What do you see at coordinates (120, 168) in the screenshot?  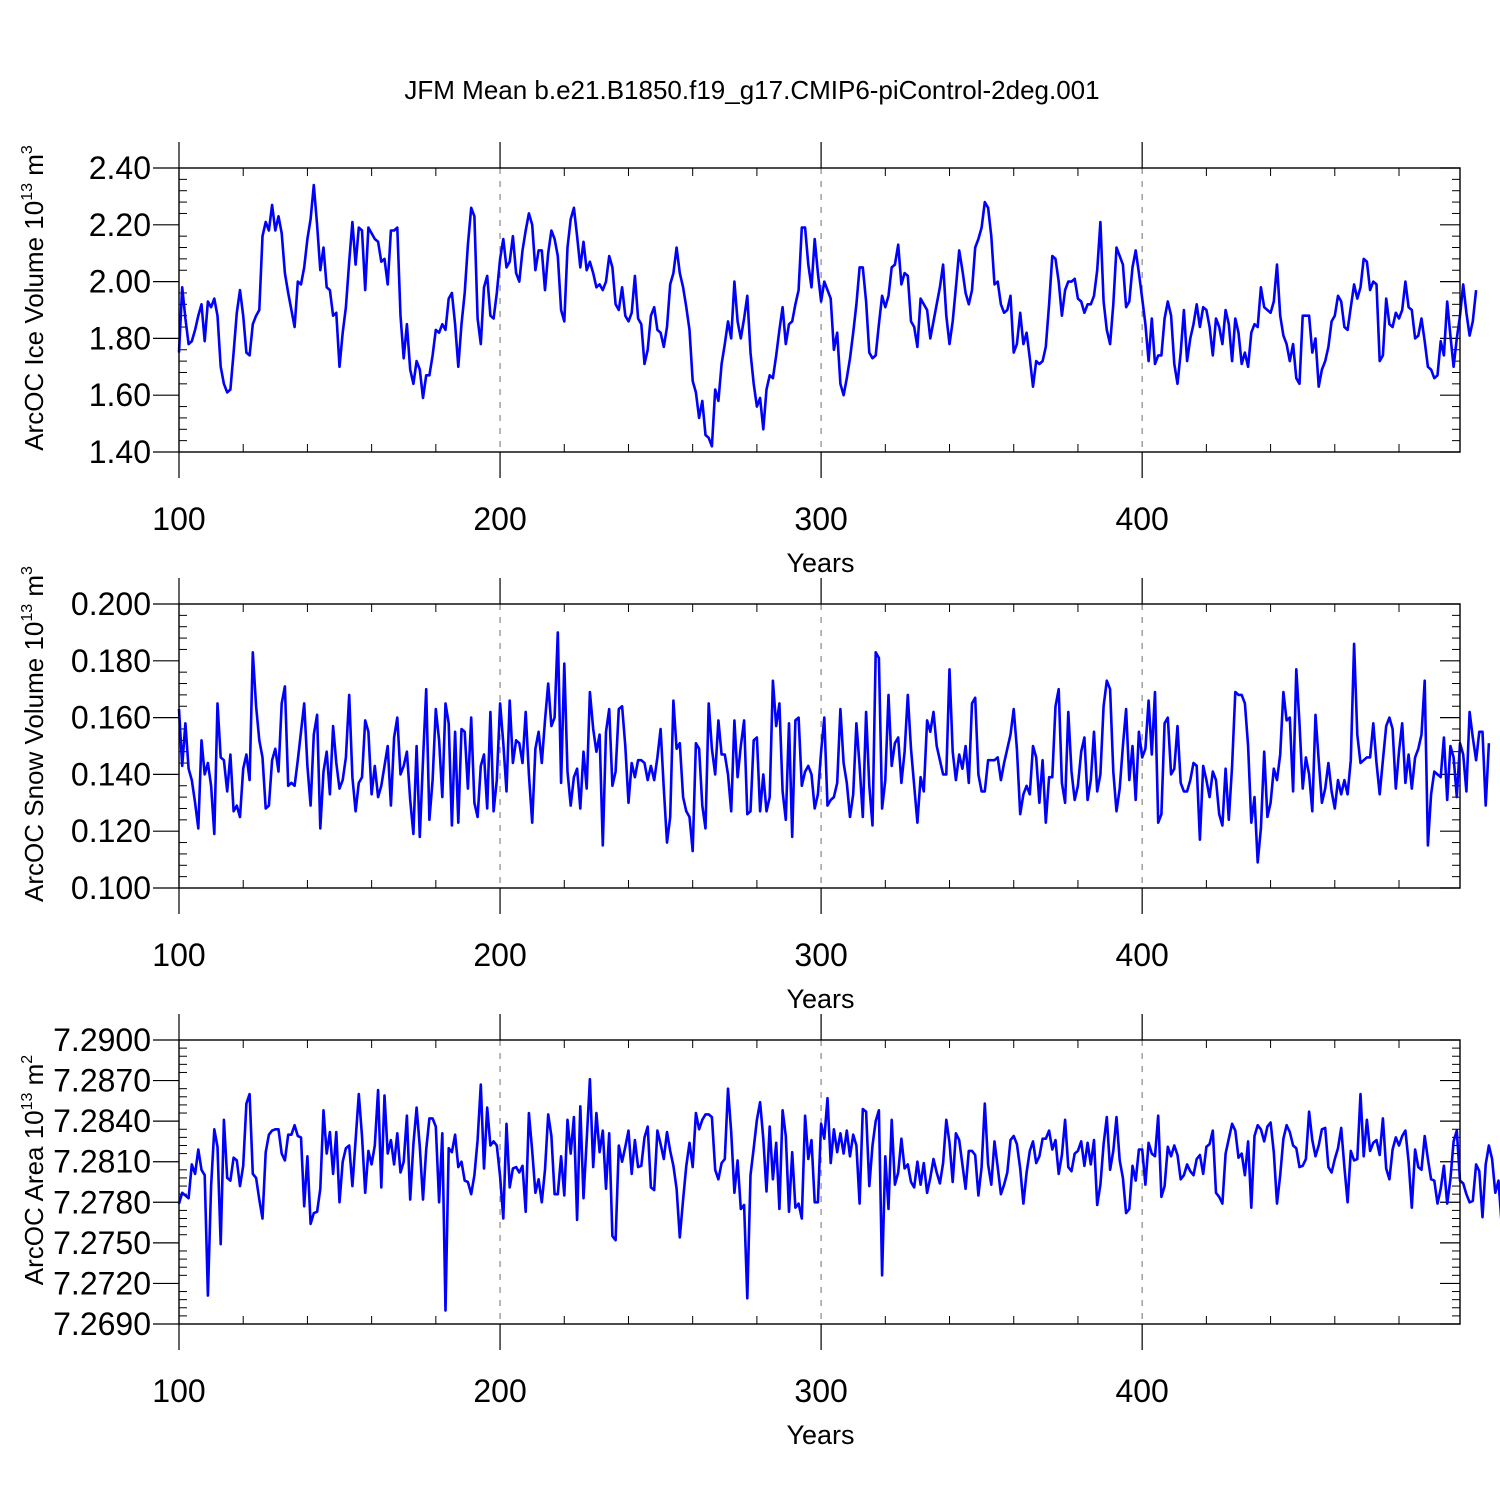 I see `y-tick-label: 2.40` at bounding box center [120, 168].